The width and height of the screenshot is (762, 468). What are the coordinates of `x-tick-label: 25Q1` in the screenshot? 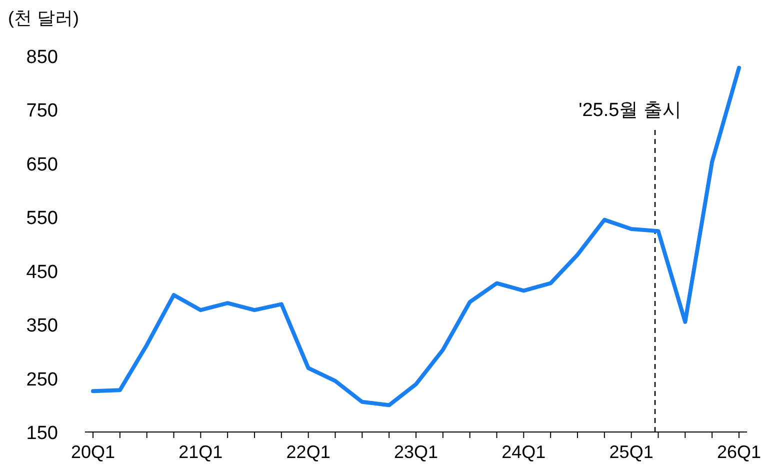 It's located at (631, 452).